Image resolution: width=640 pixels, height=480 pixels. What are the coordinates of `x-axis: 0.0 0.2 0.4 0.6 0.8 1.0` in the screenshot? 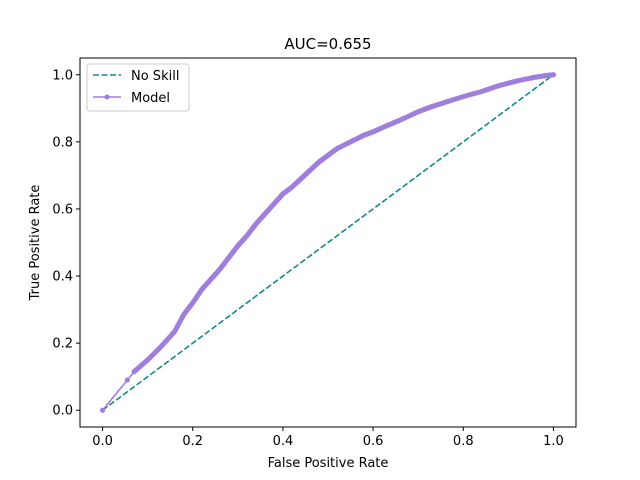 It's located at (328, 438).